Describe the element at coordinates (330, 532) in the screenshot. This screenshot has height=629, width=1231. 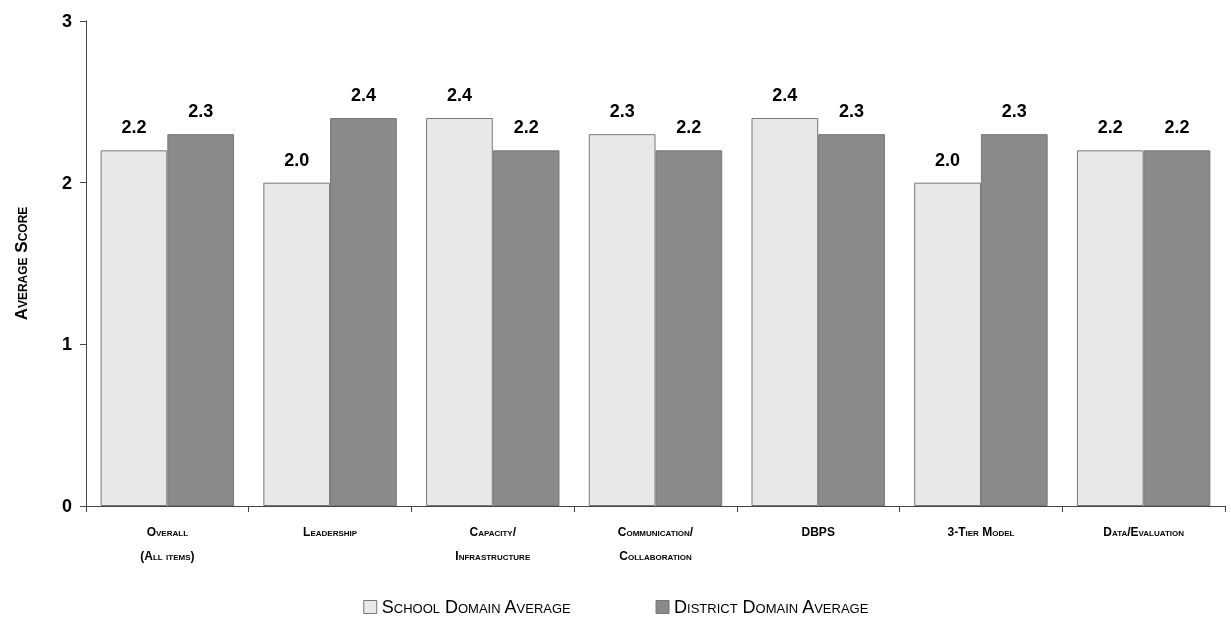
I see `x-tick-label: Leadership` at that location.